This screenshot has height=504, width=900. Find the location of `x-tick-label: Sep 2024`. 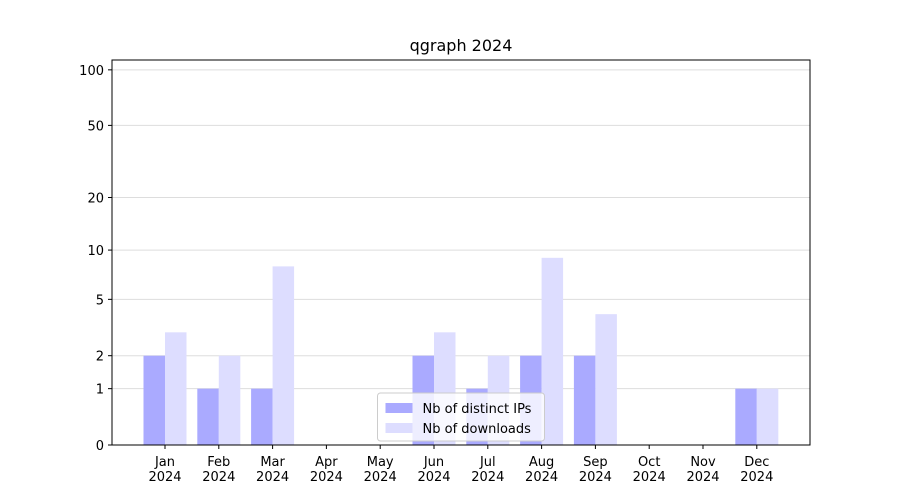

x-tick-label: Sep 2024 is located at coordinates (595, 470).